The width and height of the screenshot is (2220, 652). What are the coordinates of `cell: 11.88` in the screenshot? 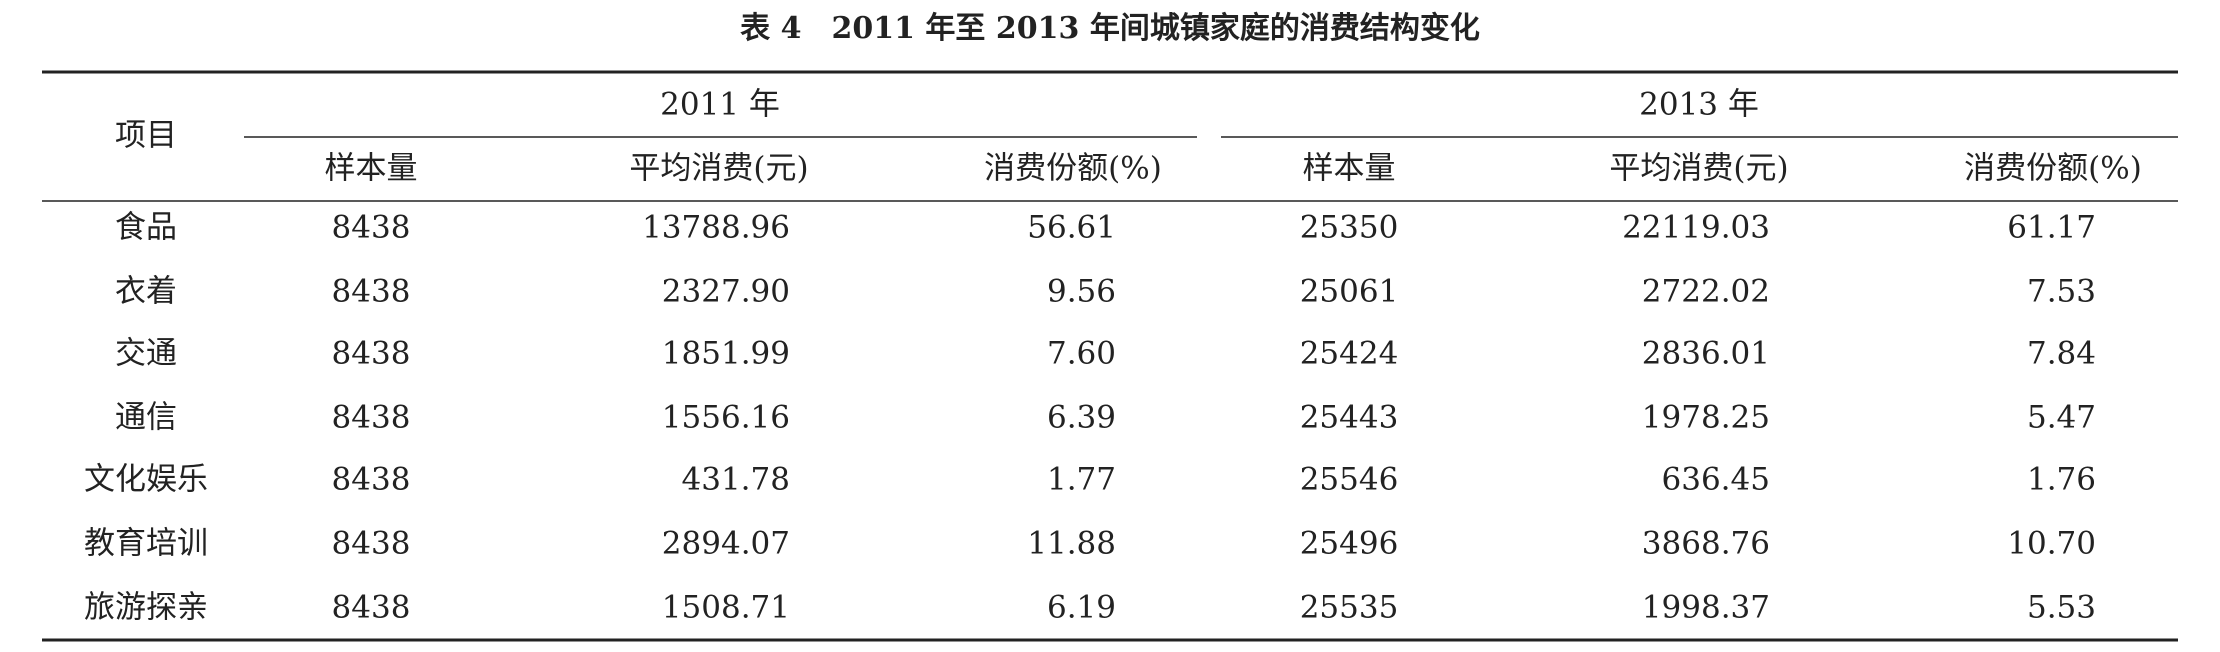 It's located at (1071, 544).